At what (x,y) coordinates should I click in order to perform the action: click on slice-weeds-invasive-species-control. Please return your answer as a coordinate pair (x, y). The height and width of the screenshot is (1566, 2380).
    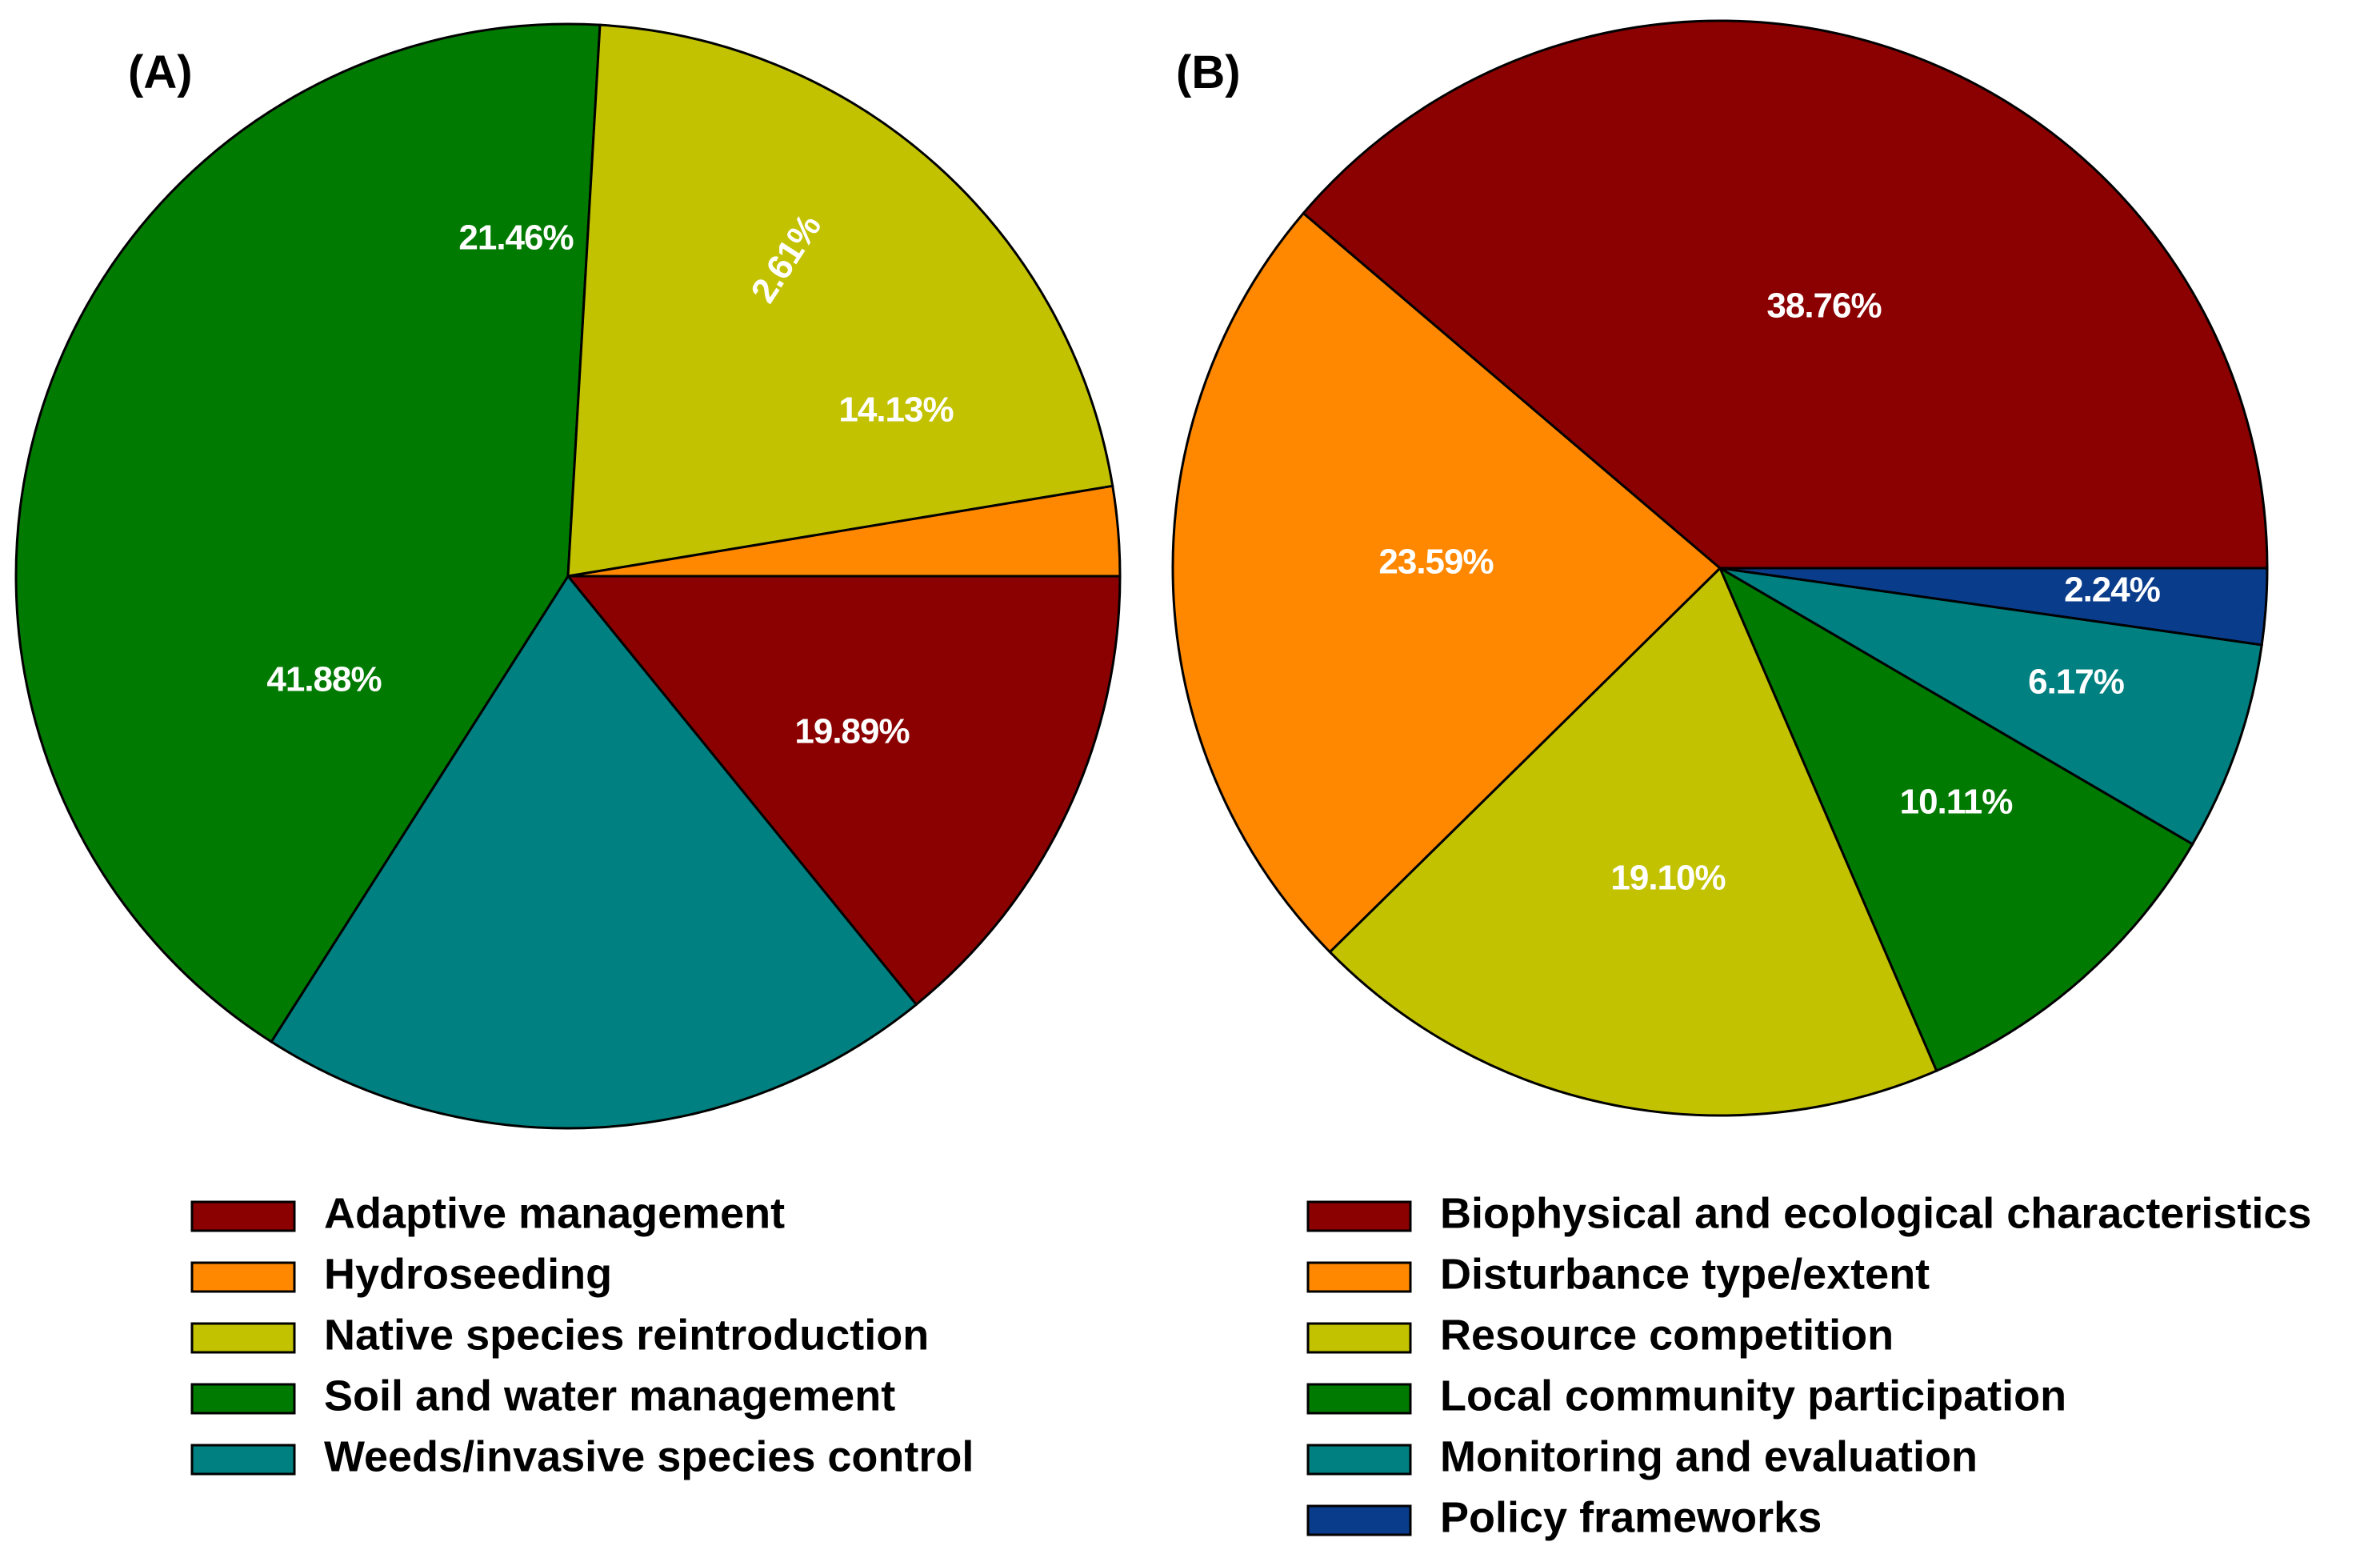
    Looking at the image, I should click on (594, 852).